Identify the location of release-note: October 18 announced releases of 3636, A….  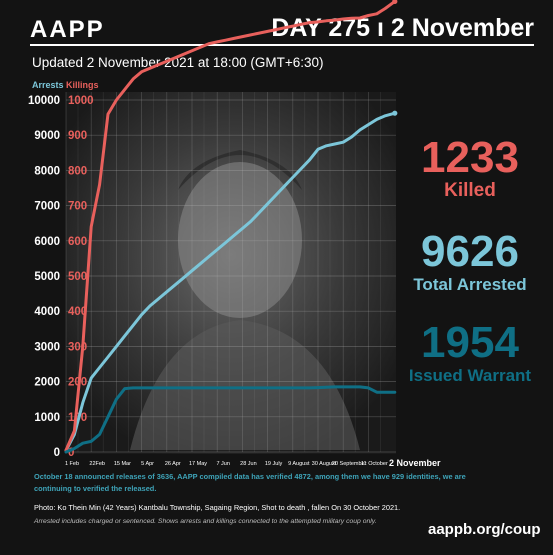
(250, 482).